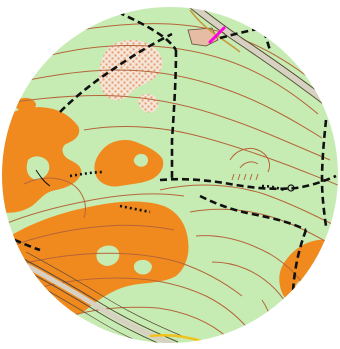  What do you see at coordinates (140, 160) in the screenshot?
I see `rough-area-center-hole` at bounding box center [140, 160].